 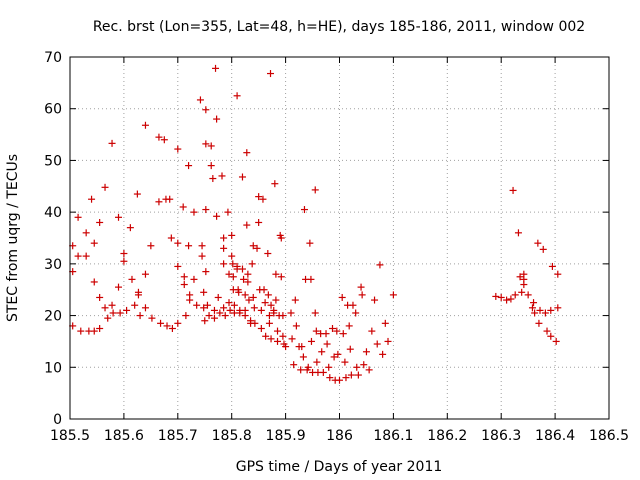 What do you see at coordinates (70, 436) in the screenshot?
I see `x-tick-label: 185.5` at bounding box center [70, 436].